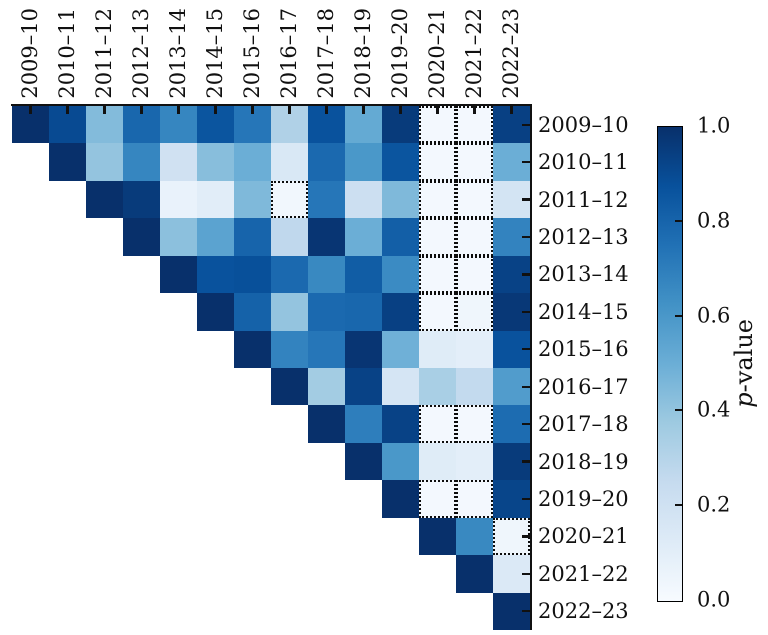  Describe the element at coordinates (714, 125) in the screenshot. I see `colorbar-tick-label: 1.0` at that location.